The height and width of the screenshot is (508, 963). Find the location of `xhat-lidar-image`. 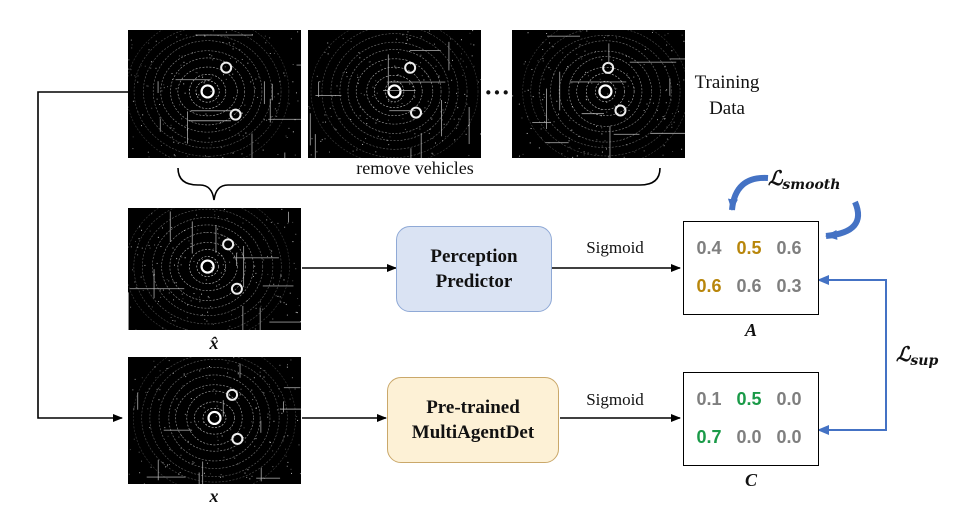

xhat-lidar-image is located at coordinates (214, 269).